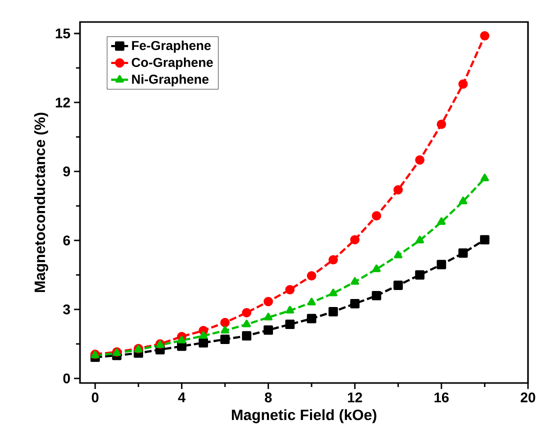 The image size is (543, 446). What do you see at coordinates (304, 416) in the screenshot?
I see `x-axis-title: Magnetic Field (kOe)` at bounding box center [304, 416].